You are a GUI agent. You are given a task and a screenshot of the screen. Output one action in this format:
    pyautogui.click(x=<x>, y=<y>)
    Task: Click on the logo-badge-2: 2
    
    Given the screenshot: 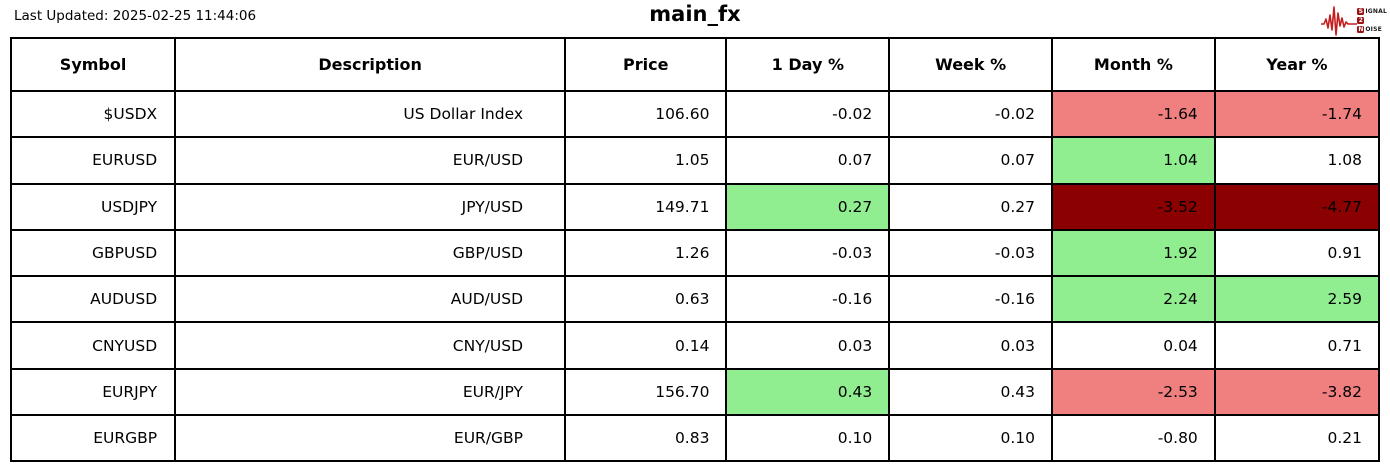 What is the action you would take?
    pyautogui.click(x=1361, y=20)
    